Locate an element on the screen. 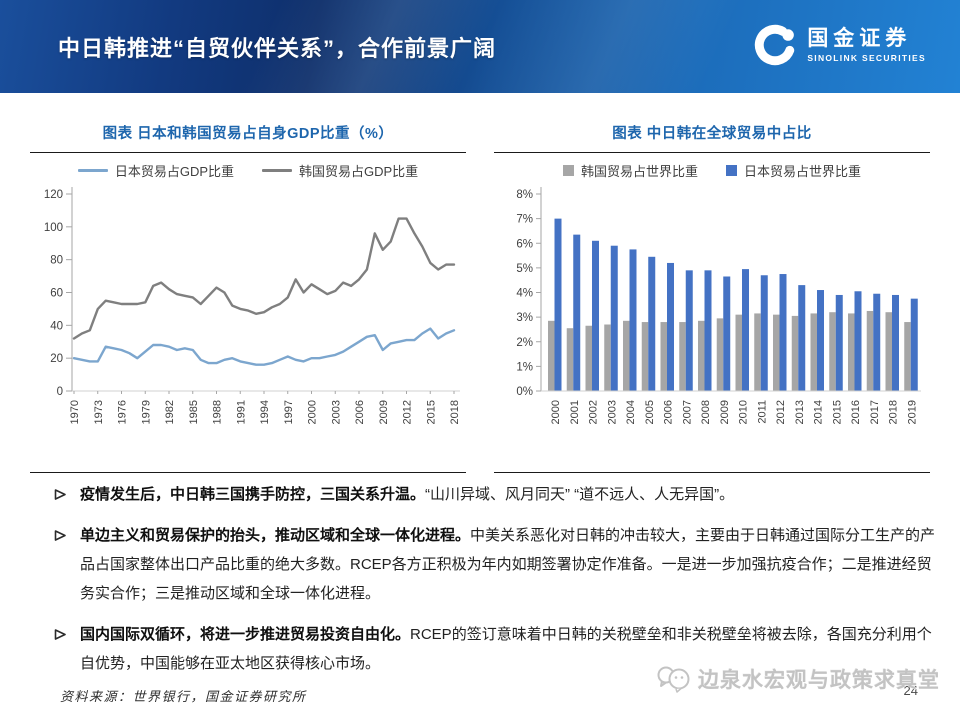  korea-bar-swatch is located at coordinates (568, 170).